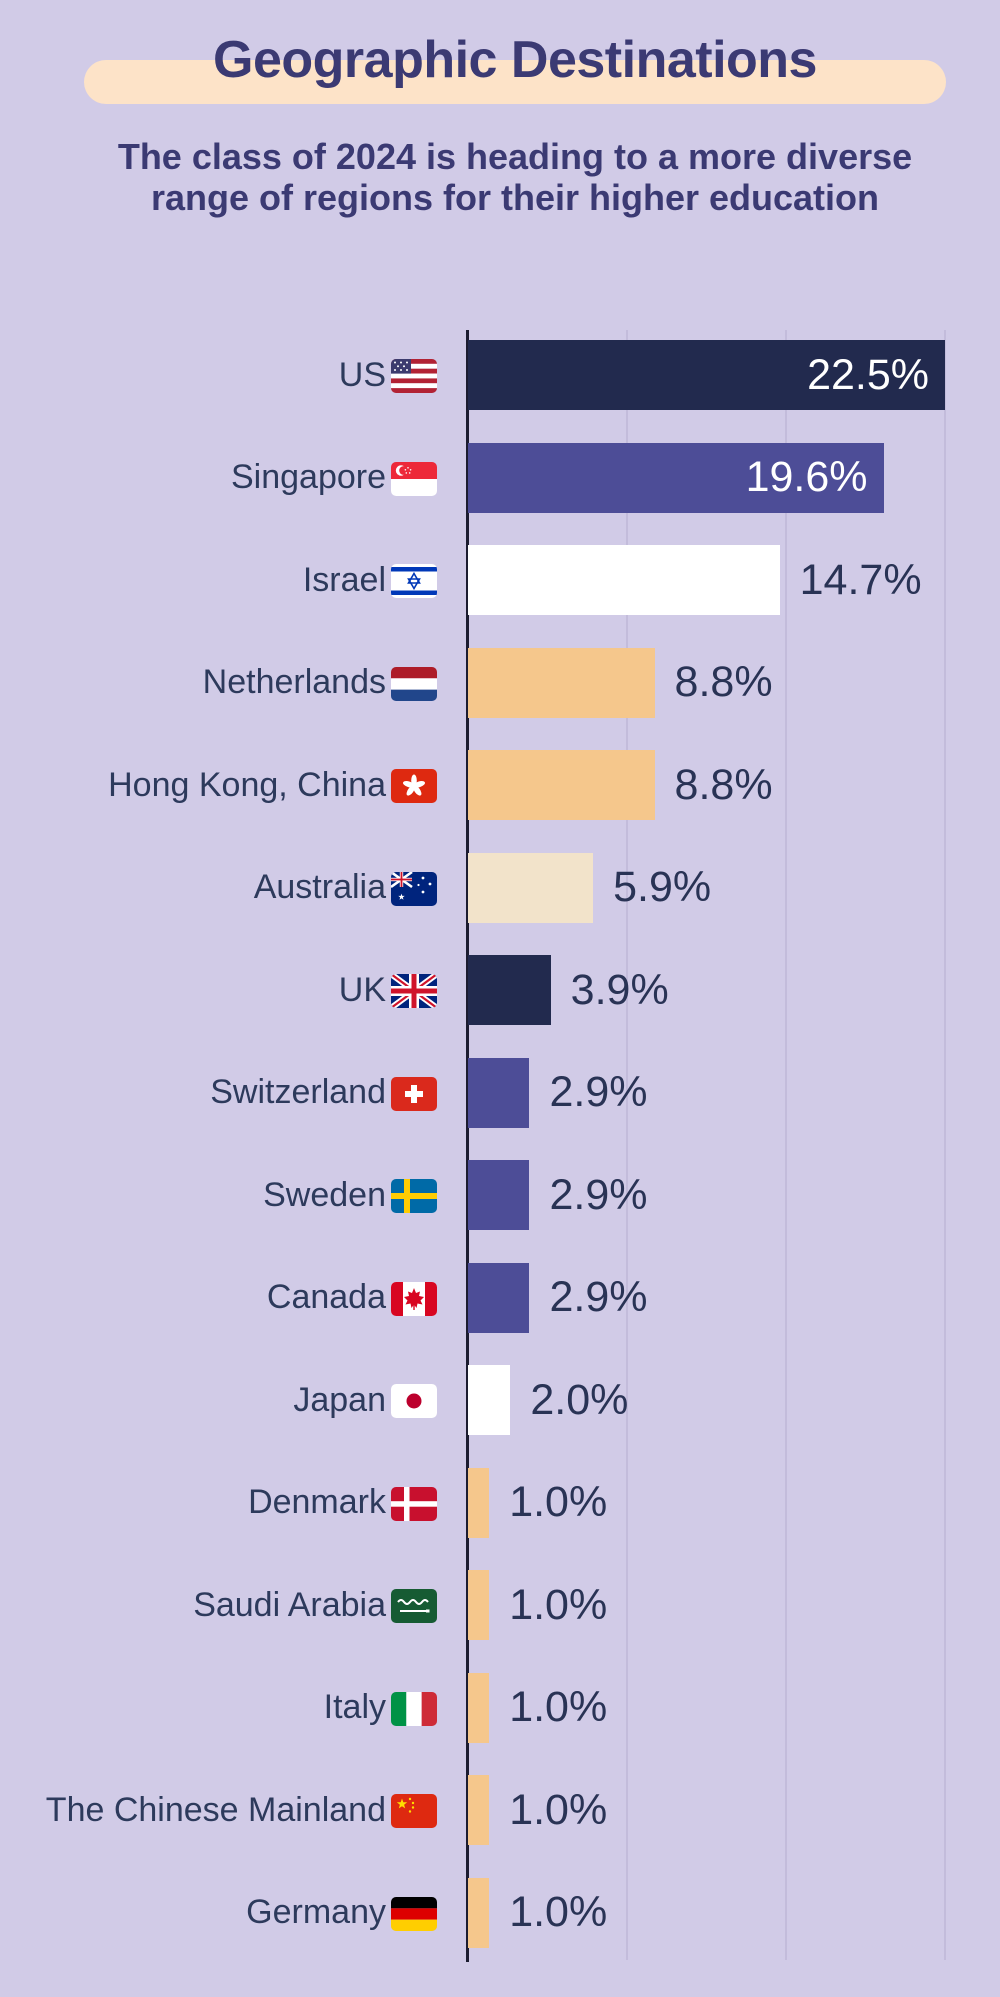  I want to click on country-label-australia: Australia, so click(218, 888).